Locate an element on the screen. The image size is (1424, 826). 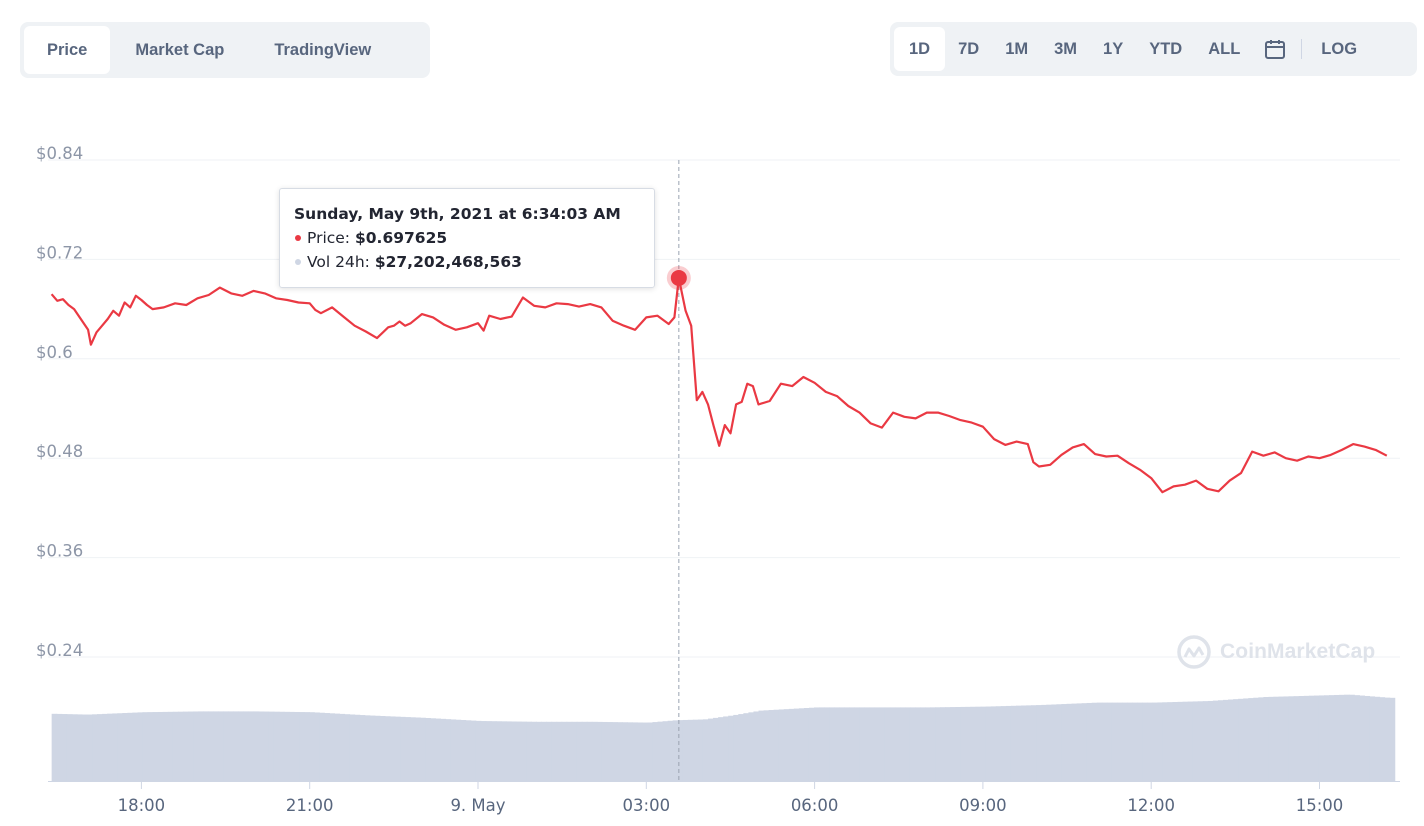
watermark-text: CoinMarketCap is located at coordinates (1298, 651).